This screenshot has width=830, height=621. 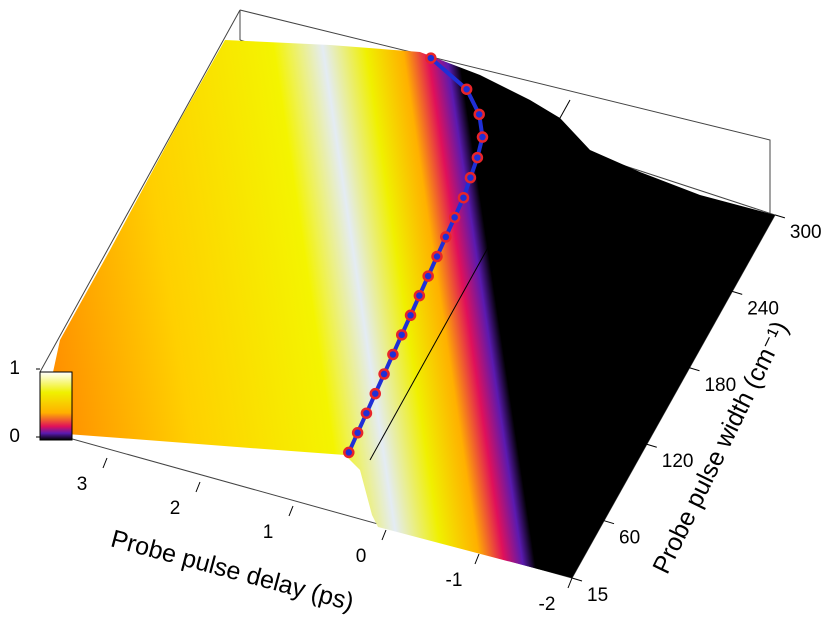 What do you see at coordinates (597, 595) in the screenshot?
I see `y-tick-label: 15` at bounding box center [597, 595].